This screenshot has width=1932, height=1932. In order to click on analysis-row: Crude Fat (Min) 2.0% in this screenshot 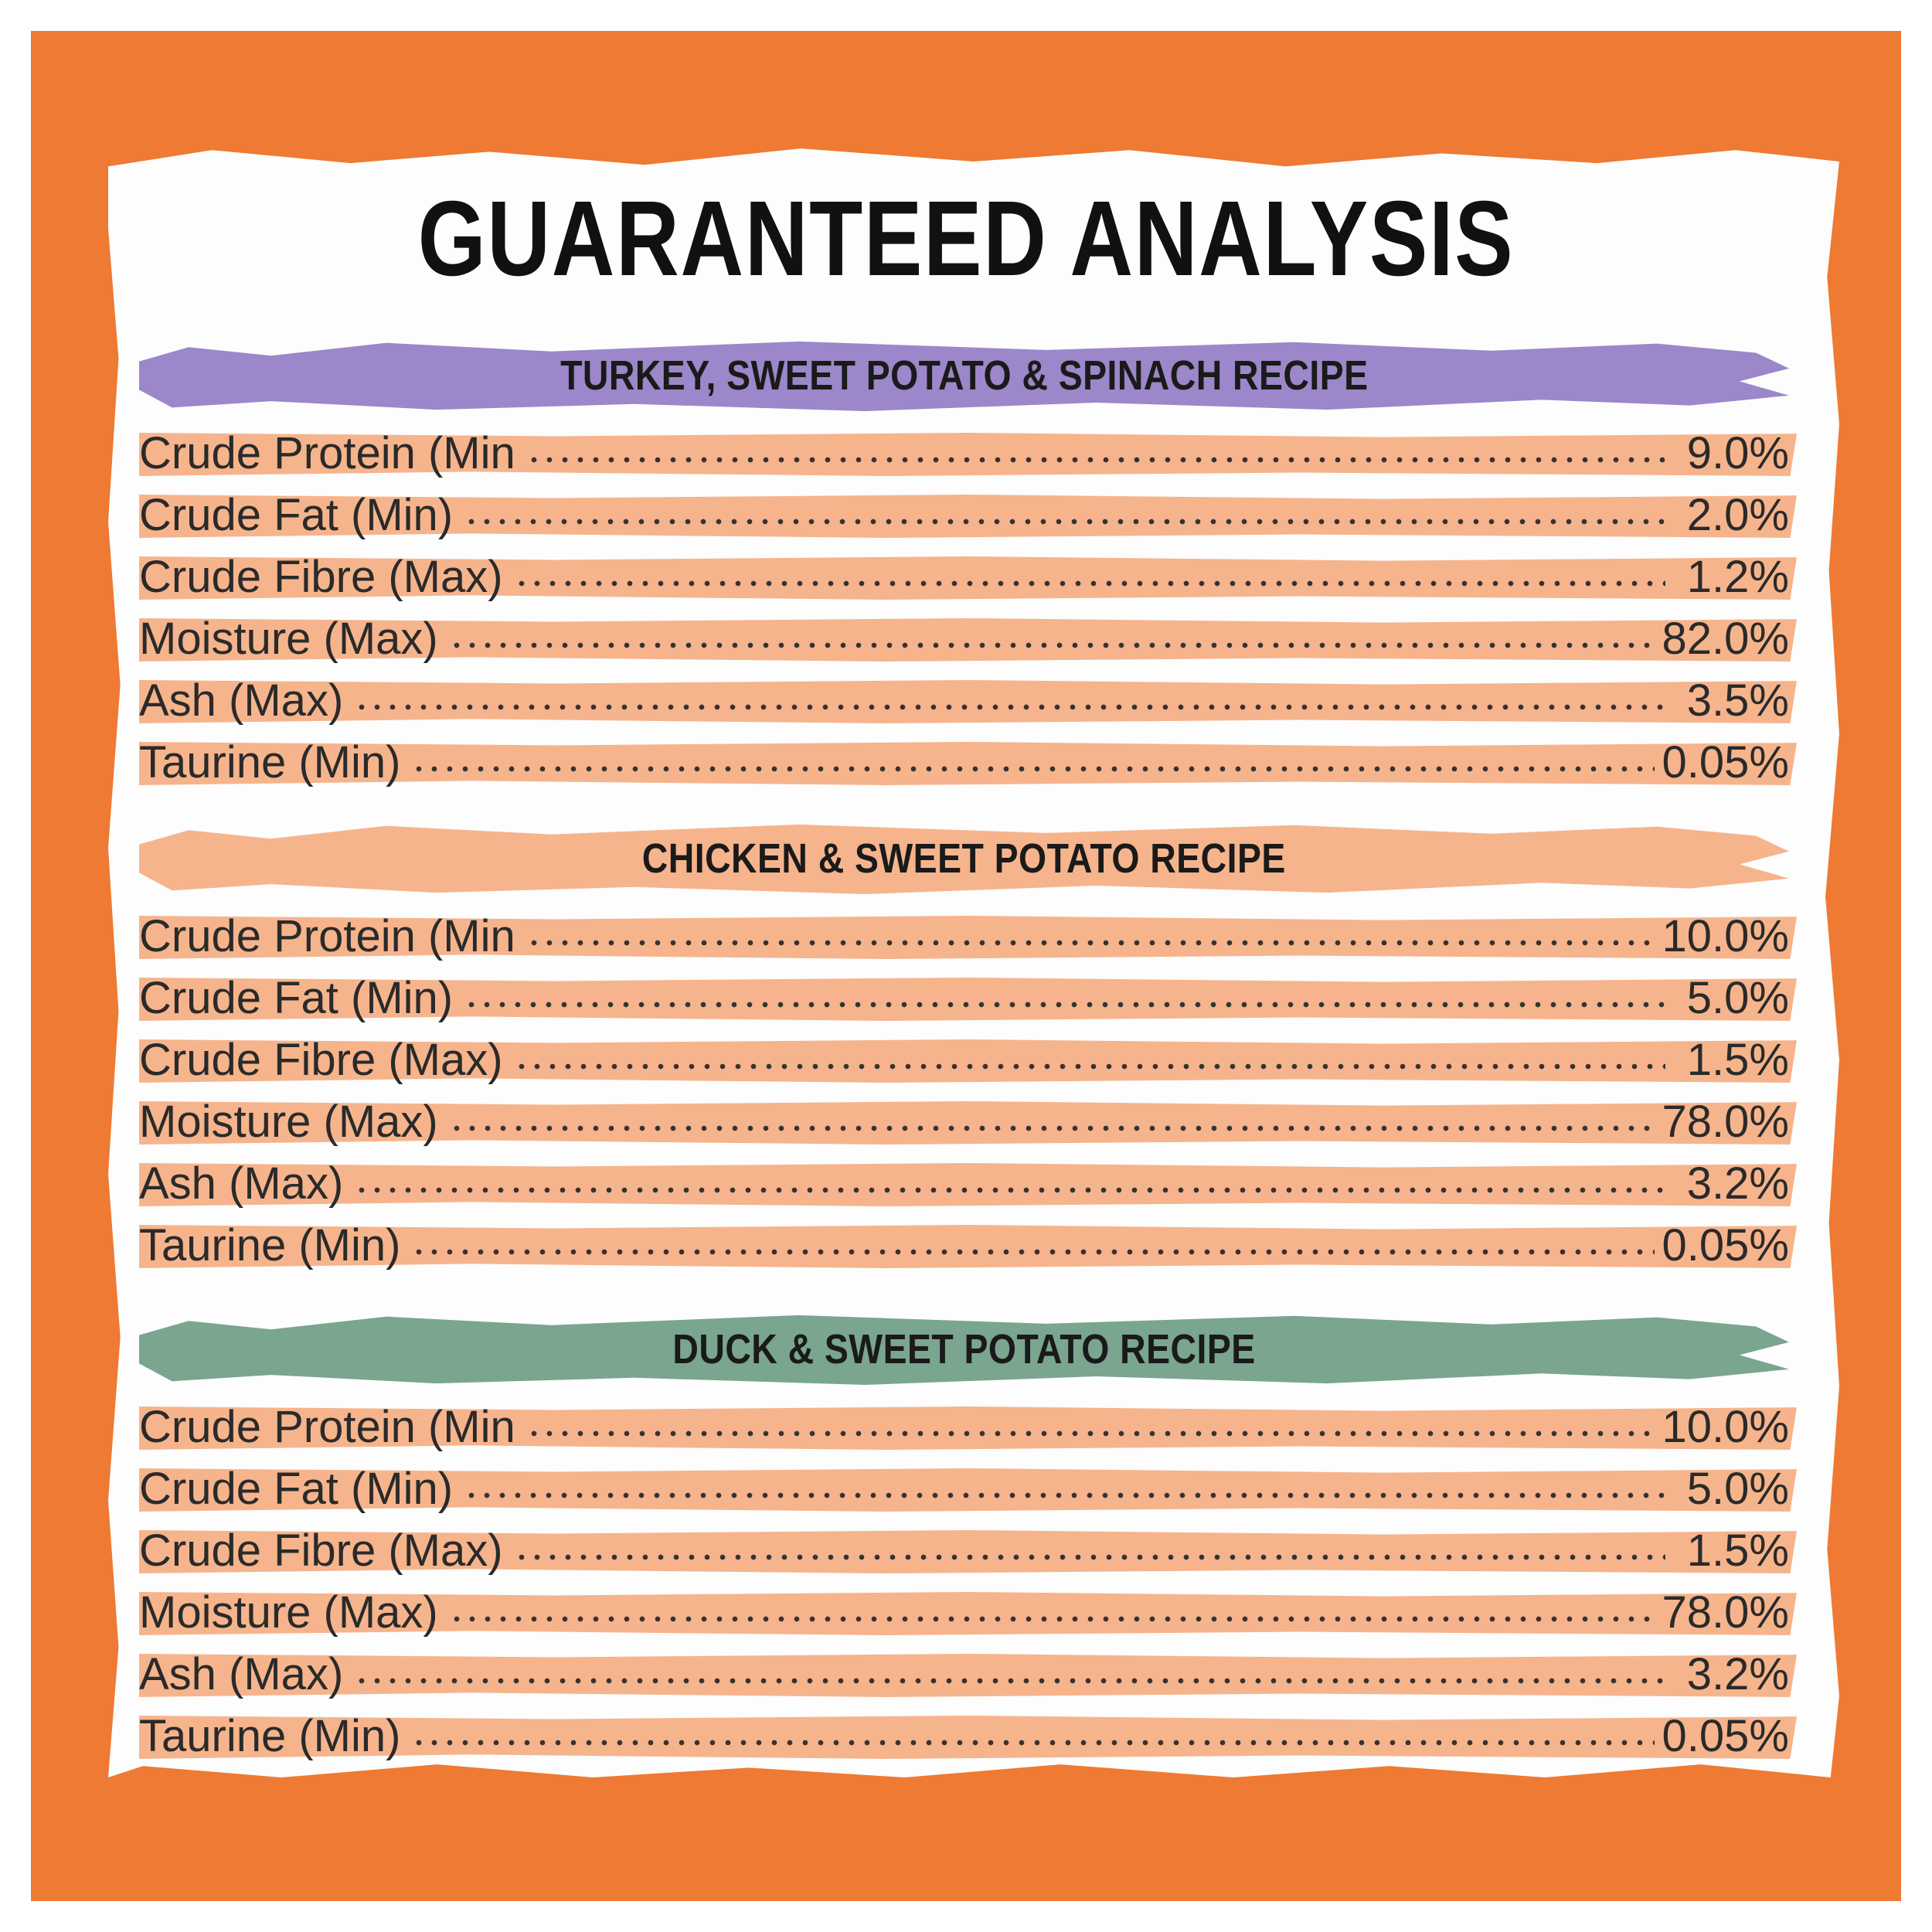, I will do `click(964, 514)`.